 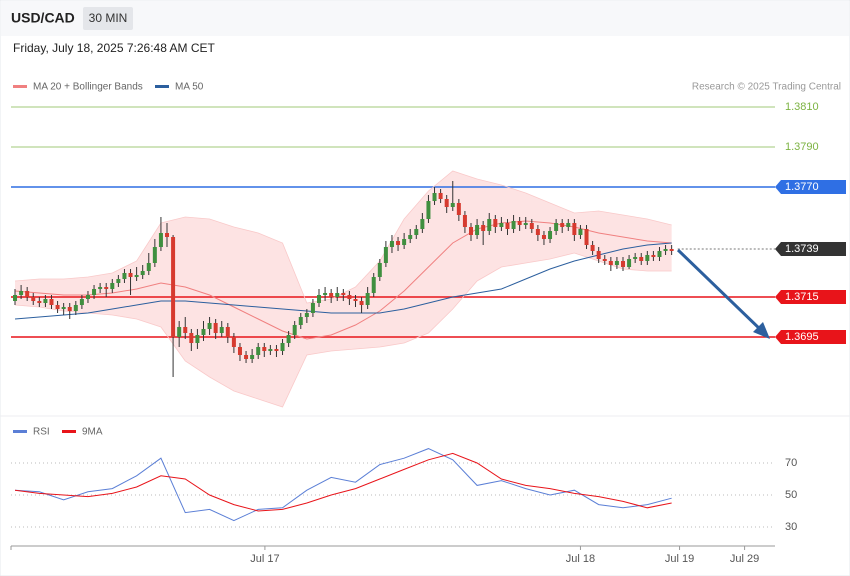 What do you see at coordinates (114, 48) in the screenshot?
I see `subtitle: Friday, July 18, 2025 7:26:48 AM CET` at bounding box center [114, 48].